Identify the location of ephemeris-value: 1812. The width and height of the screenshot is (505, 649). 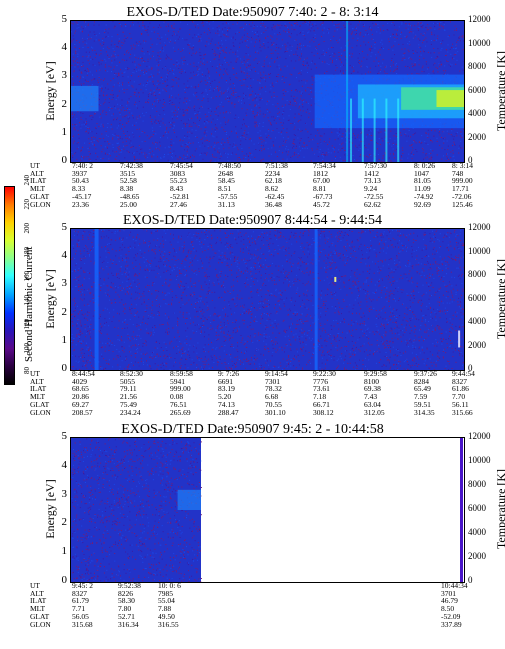
(320, 173).